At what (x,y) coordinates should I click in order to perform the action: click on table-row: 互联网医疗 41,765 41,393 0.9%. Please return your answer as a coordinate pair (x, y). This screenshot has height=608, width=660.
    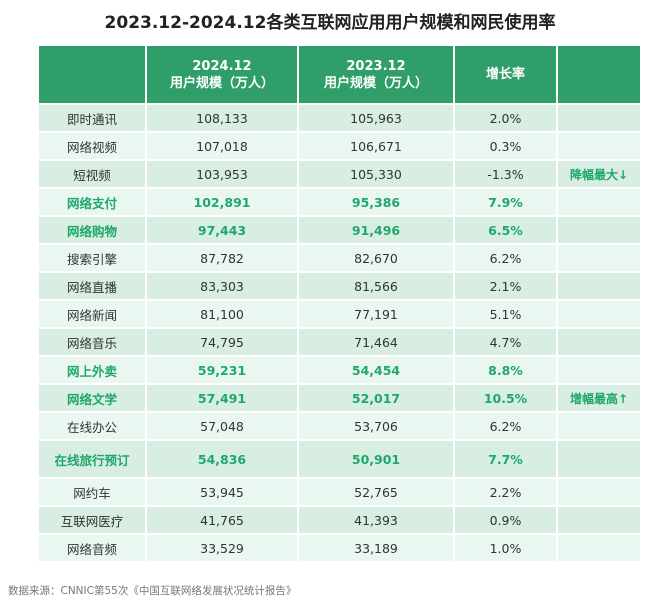
    Looking at the image, I should click on (339, 520).